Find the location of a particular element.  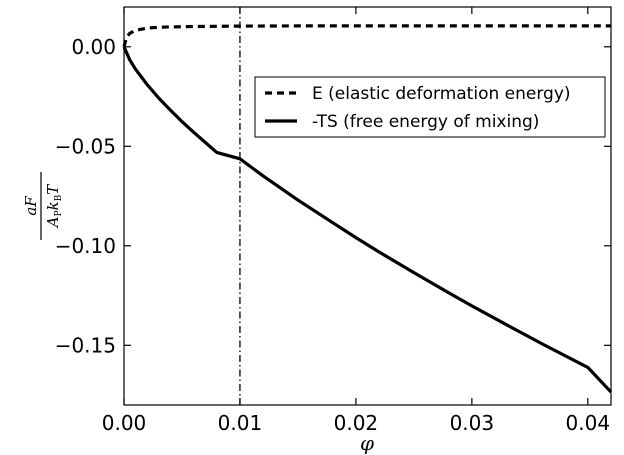

y-axis-label-den-k: k is located at coordinates (53, 205).